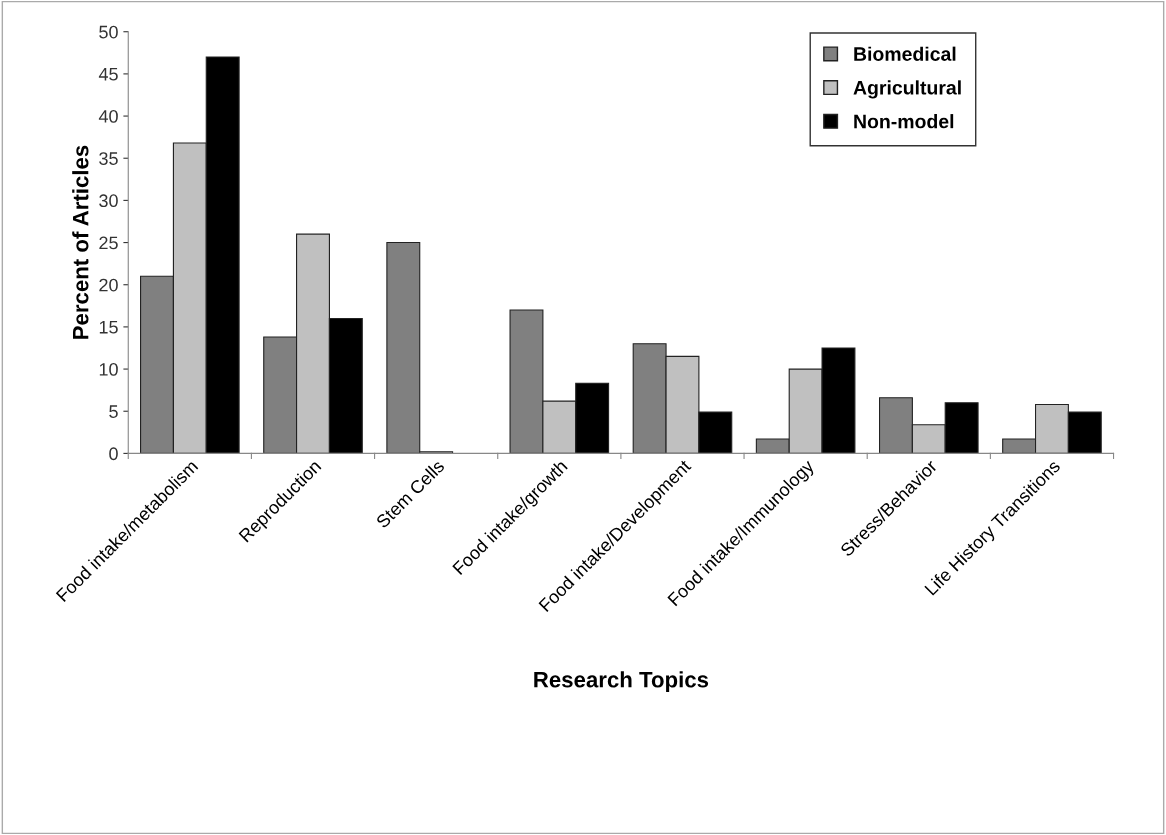 The height and width of the screenshot is (835, 1166). What do you see at coordinates (108, 116) in the screenshot?
I see `y-tick-label: 40` at bounding box center [108, 116].